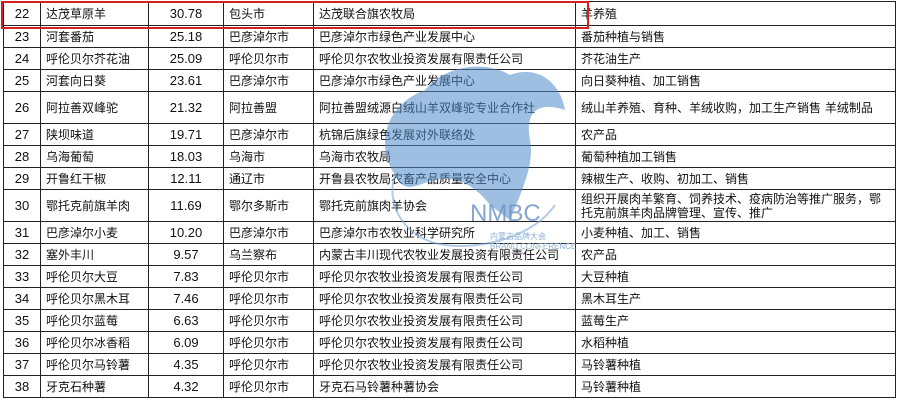 The height and width of the screenshot is (414, 900). What do you see at coordinates (735, 80) in the screenshot?
I see `business-scope-cell: 向日葵种植、加工销售` at bounding box center [735, 80].